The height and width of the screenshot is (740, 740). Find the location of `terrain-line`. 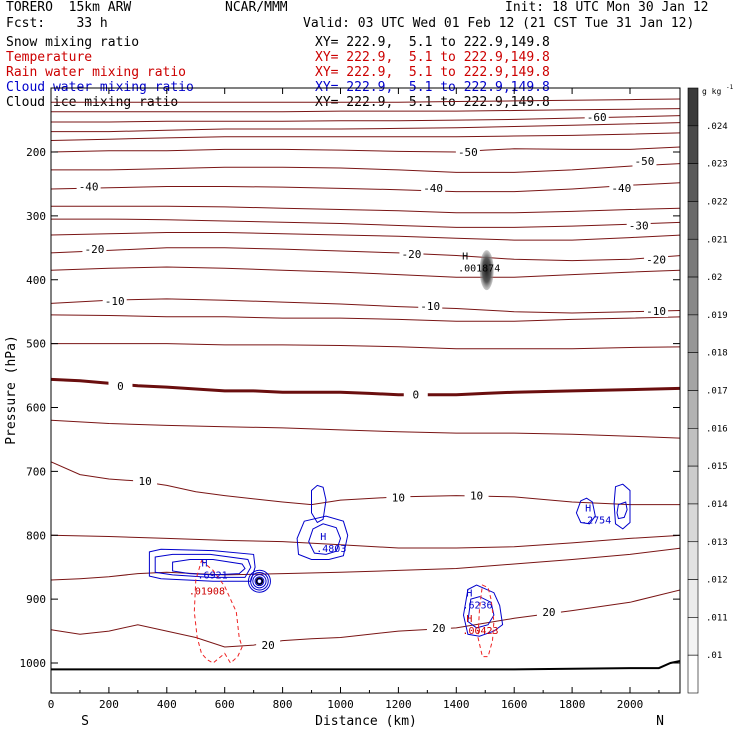

terrain-line is located at coordinates (365, 665).